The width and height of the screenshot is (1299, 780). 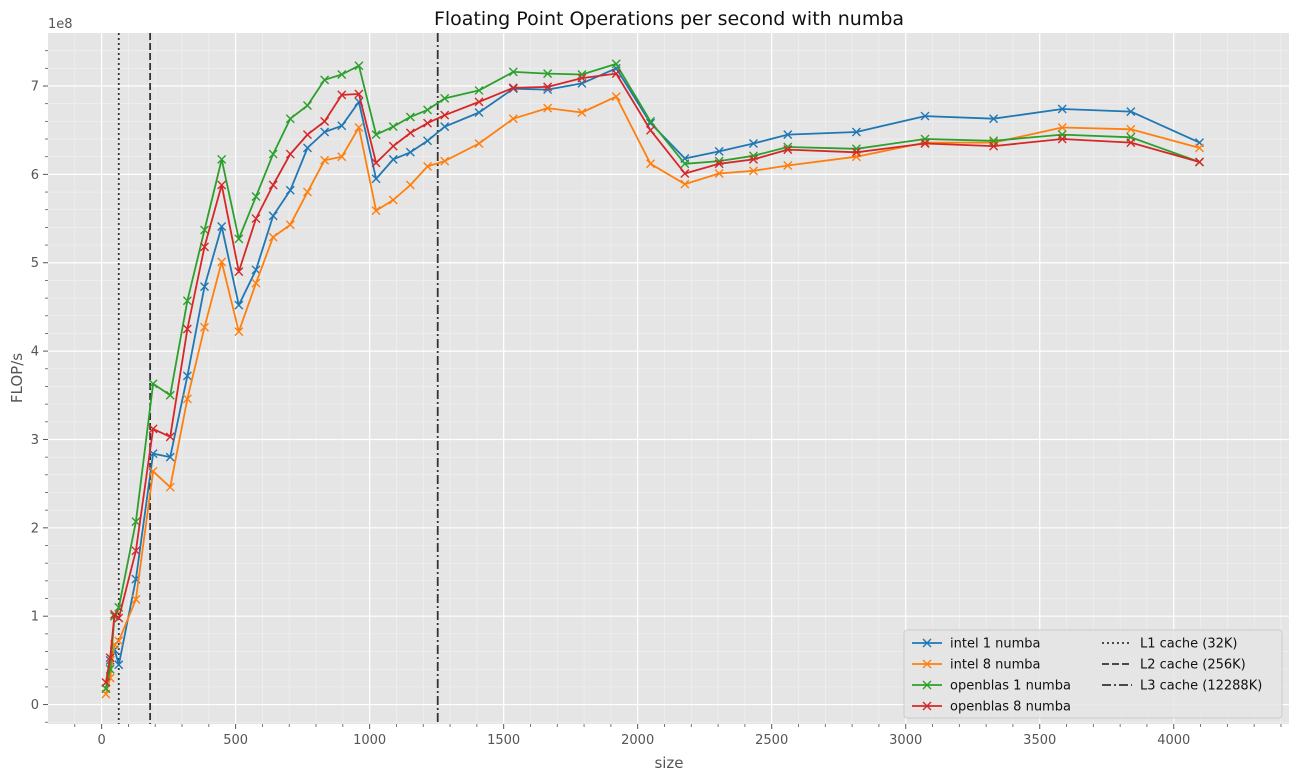 I want to click on y-tick-label: 0, so click(x=35, y=705).